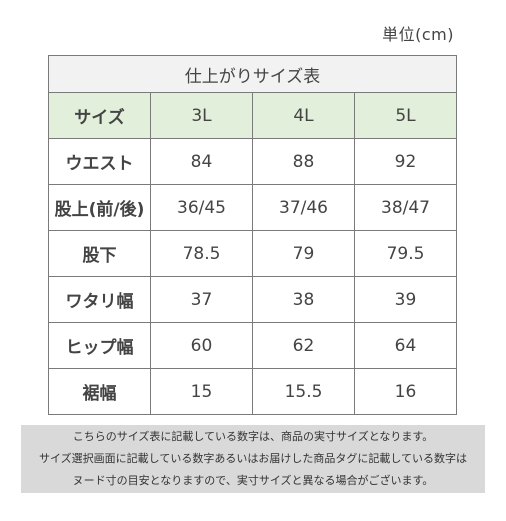 The image size is (506, 521). What do you see at coordinates (418, 34) in the screenshot?
I see `unit-label: 単位(cm)` at bounding box center [418, 34].